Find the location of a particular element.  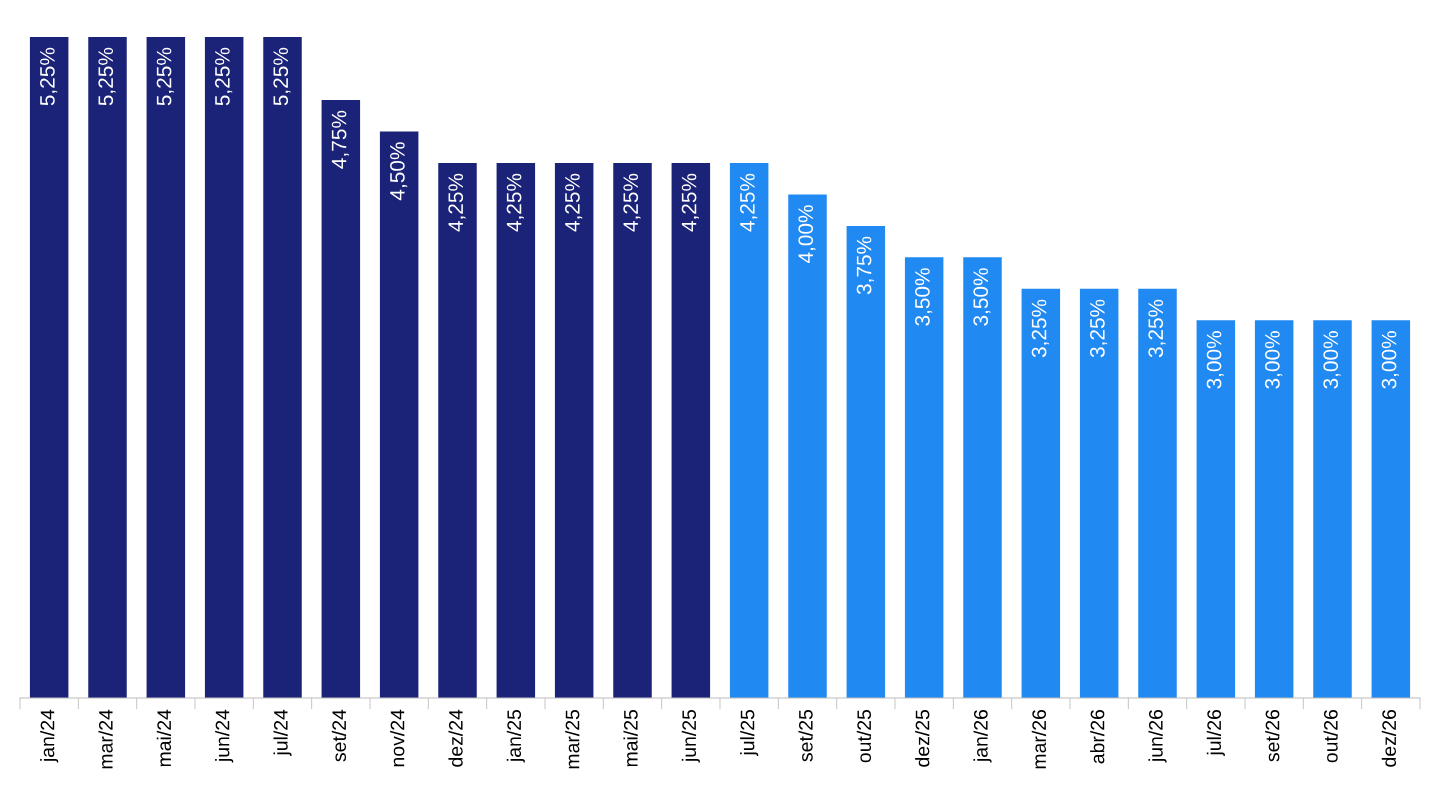

x-tick-label: out/26 is located at coordinates (1330, 736).